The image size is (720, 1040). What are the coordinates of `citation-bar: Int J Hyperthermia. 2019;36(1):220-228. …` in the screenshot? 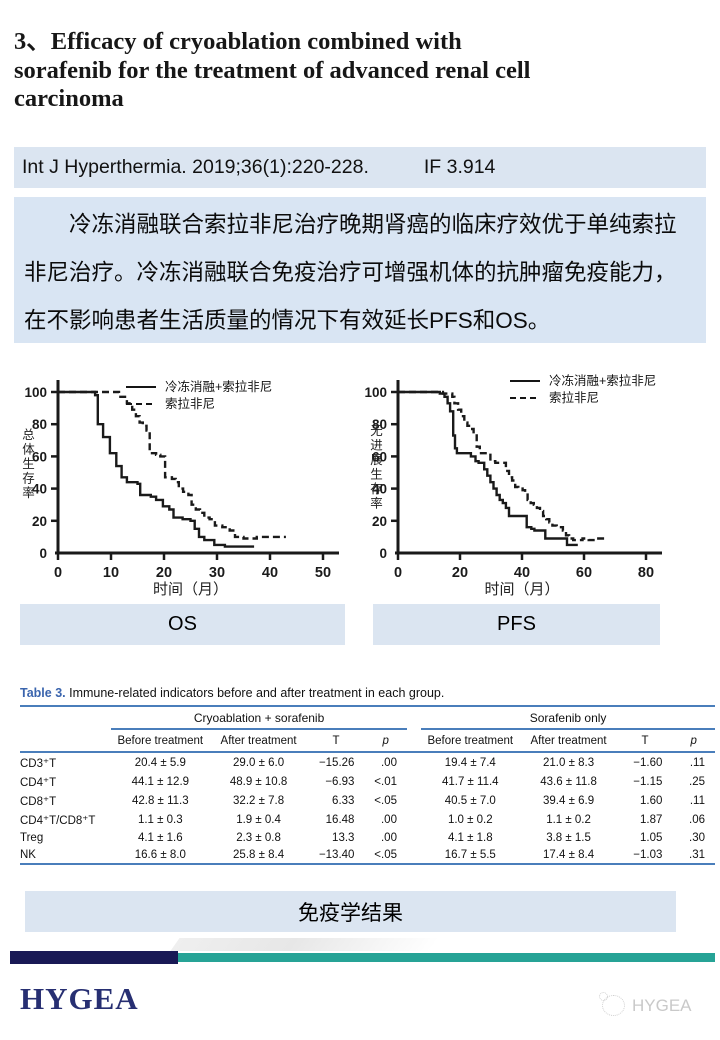 It's located at (360, 167).